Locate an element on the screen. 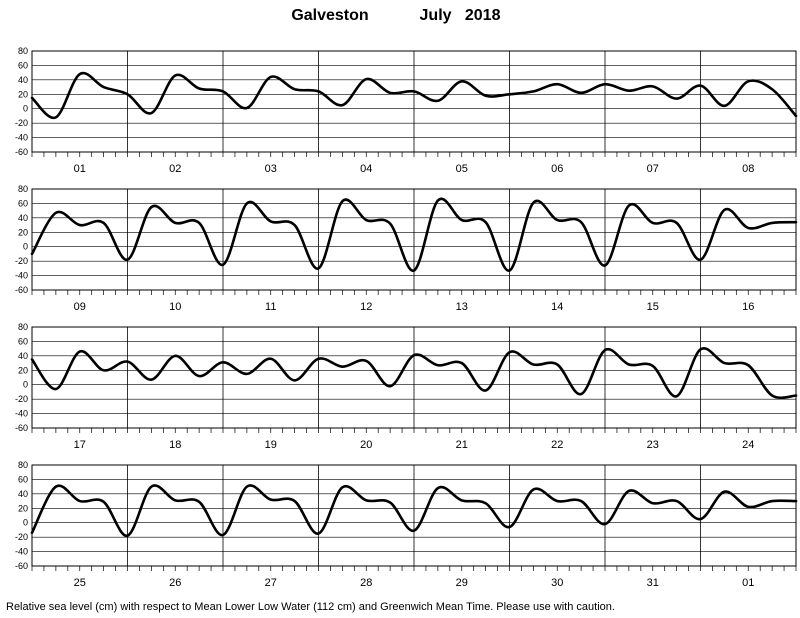 The image size is (800, 618). day-label: 06 is located at coordinates (557, 169).